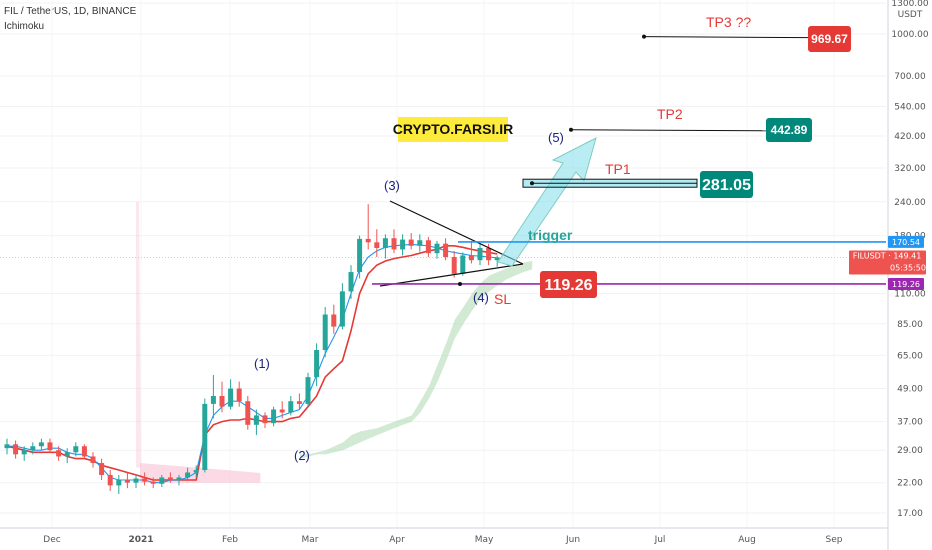 The height and width of the screenshot is (550, 932). I want to click on chart-symbol-title: FIL / TetherUS, 1D, BINANCE, so click(70, 11).